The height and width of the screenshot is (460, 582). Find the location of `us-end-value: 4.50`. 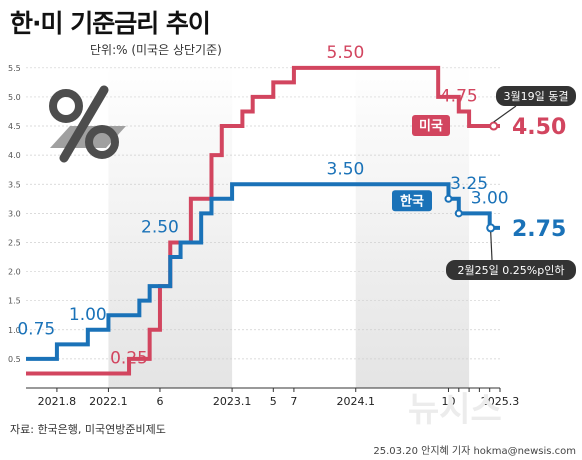

us-end-value: 4.50 is located at coordinates (539, 127).